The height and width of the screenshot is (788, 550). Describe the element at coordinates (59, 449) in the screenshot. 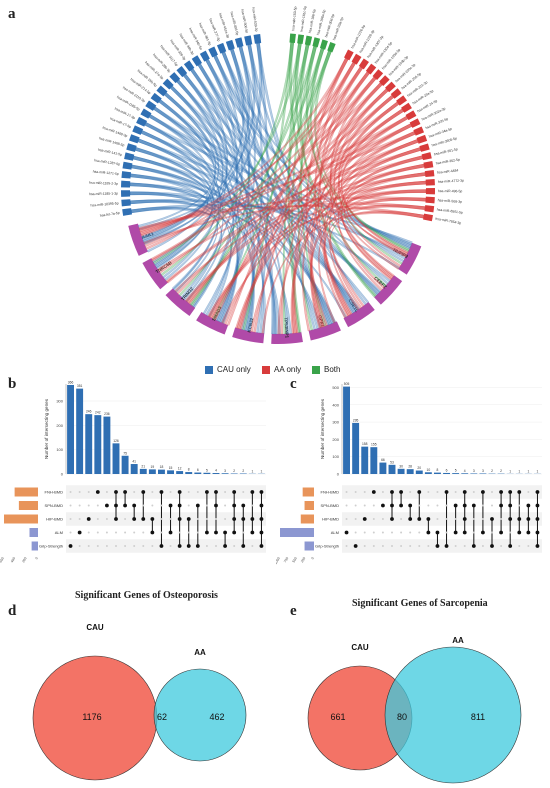

I see `y-tick-label: 100` at that location.